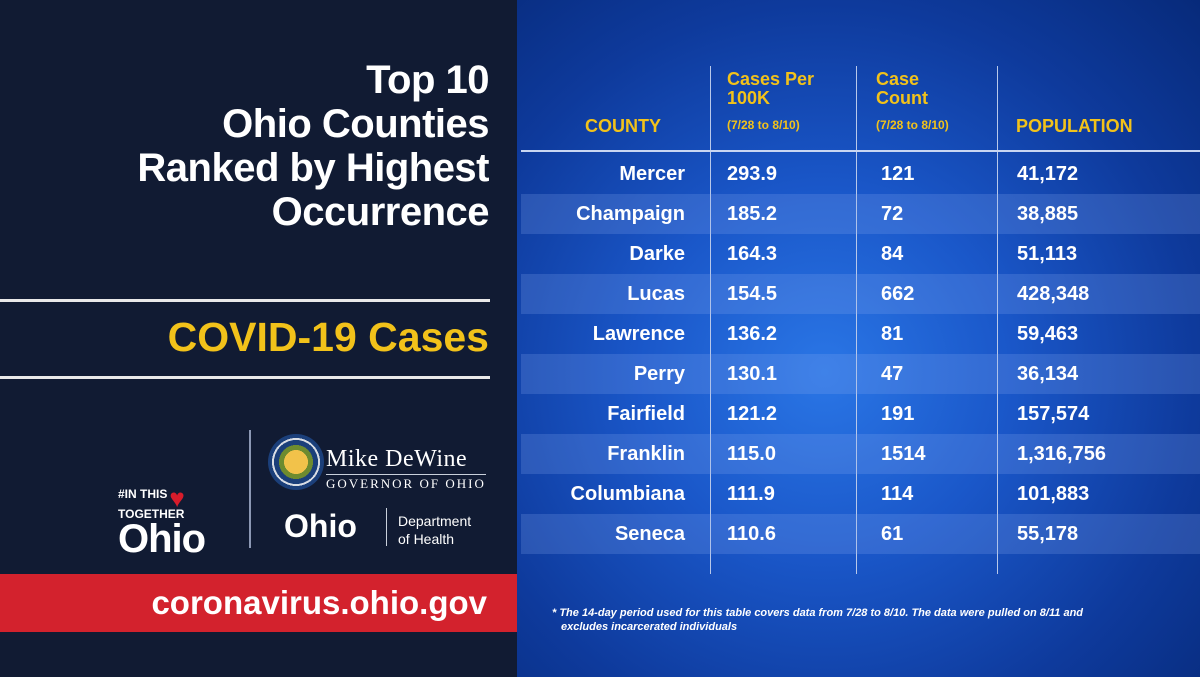 This screenshot has height=677, width=1200. Describe the element at coordinates (1047, 254) in the screenshot. I see `cell-population: 51,113` at that location.